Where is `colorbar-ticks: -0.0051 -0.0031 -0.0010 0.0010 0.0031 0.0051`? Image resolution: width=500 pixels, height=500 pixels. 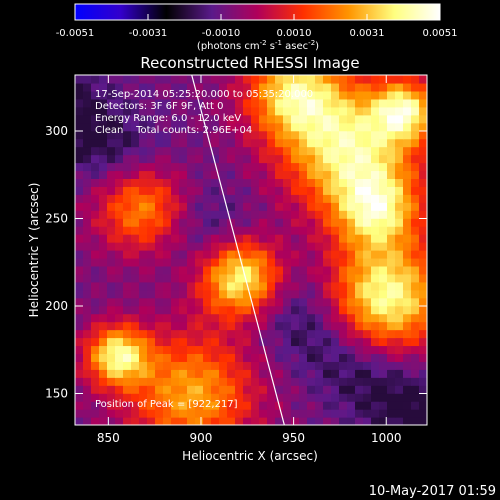 colorbar-ticks: -0.0051 -0.0031 -0.0010 0.0010 0.0031 0.0051 is located at coordinates (257, 26).